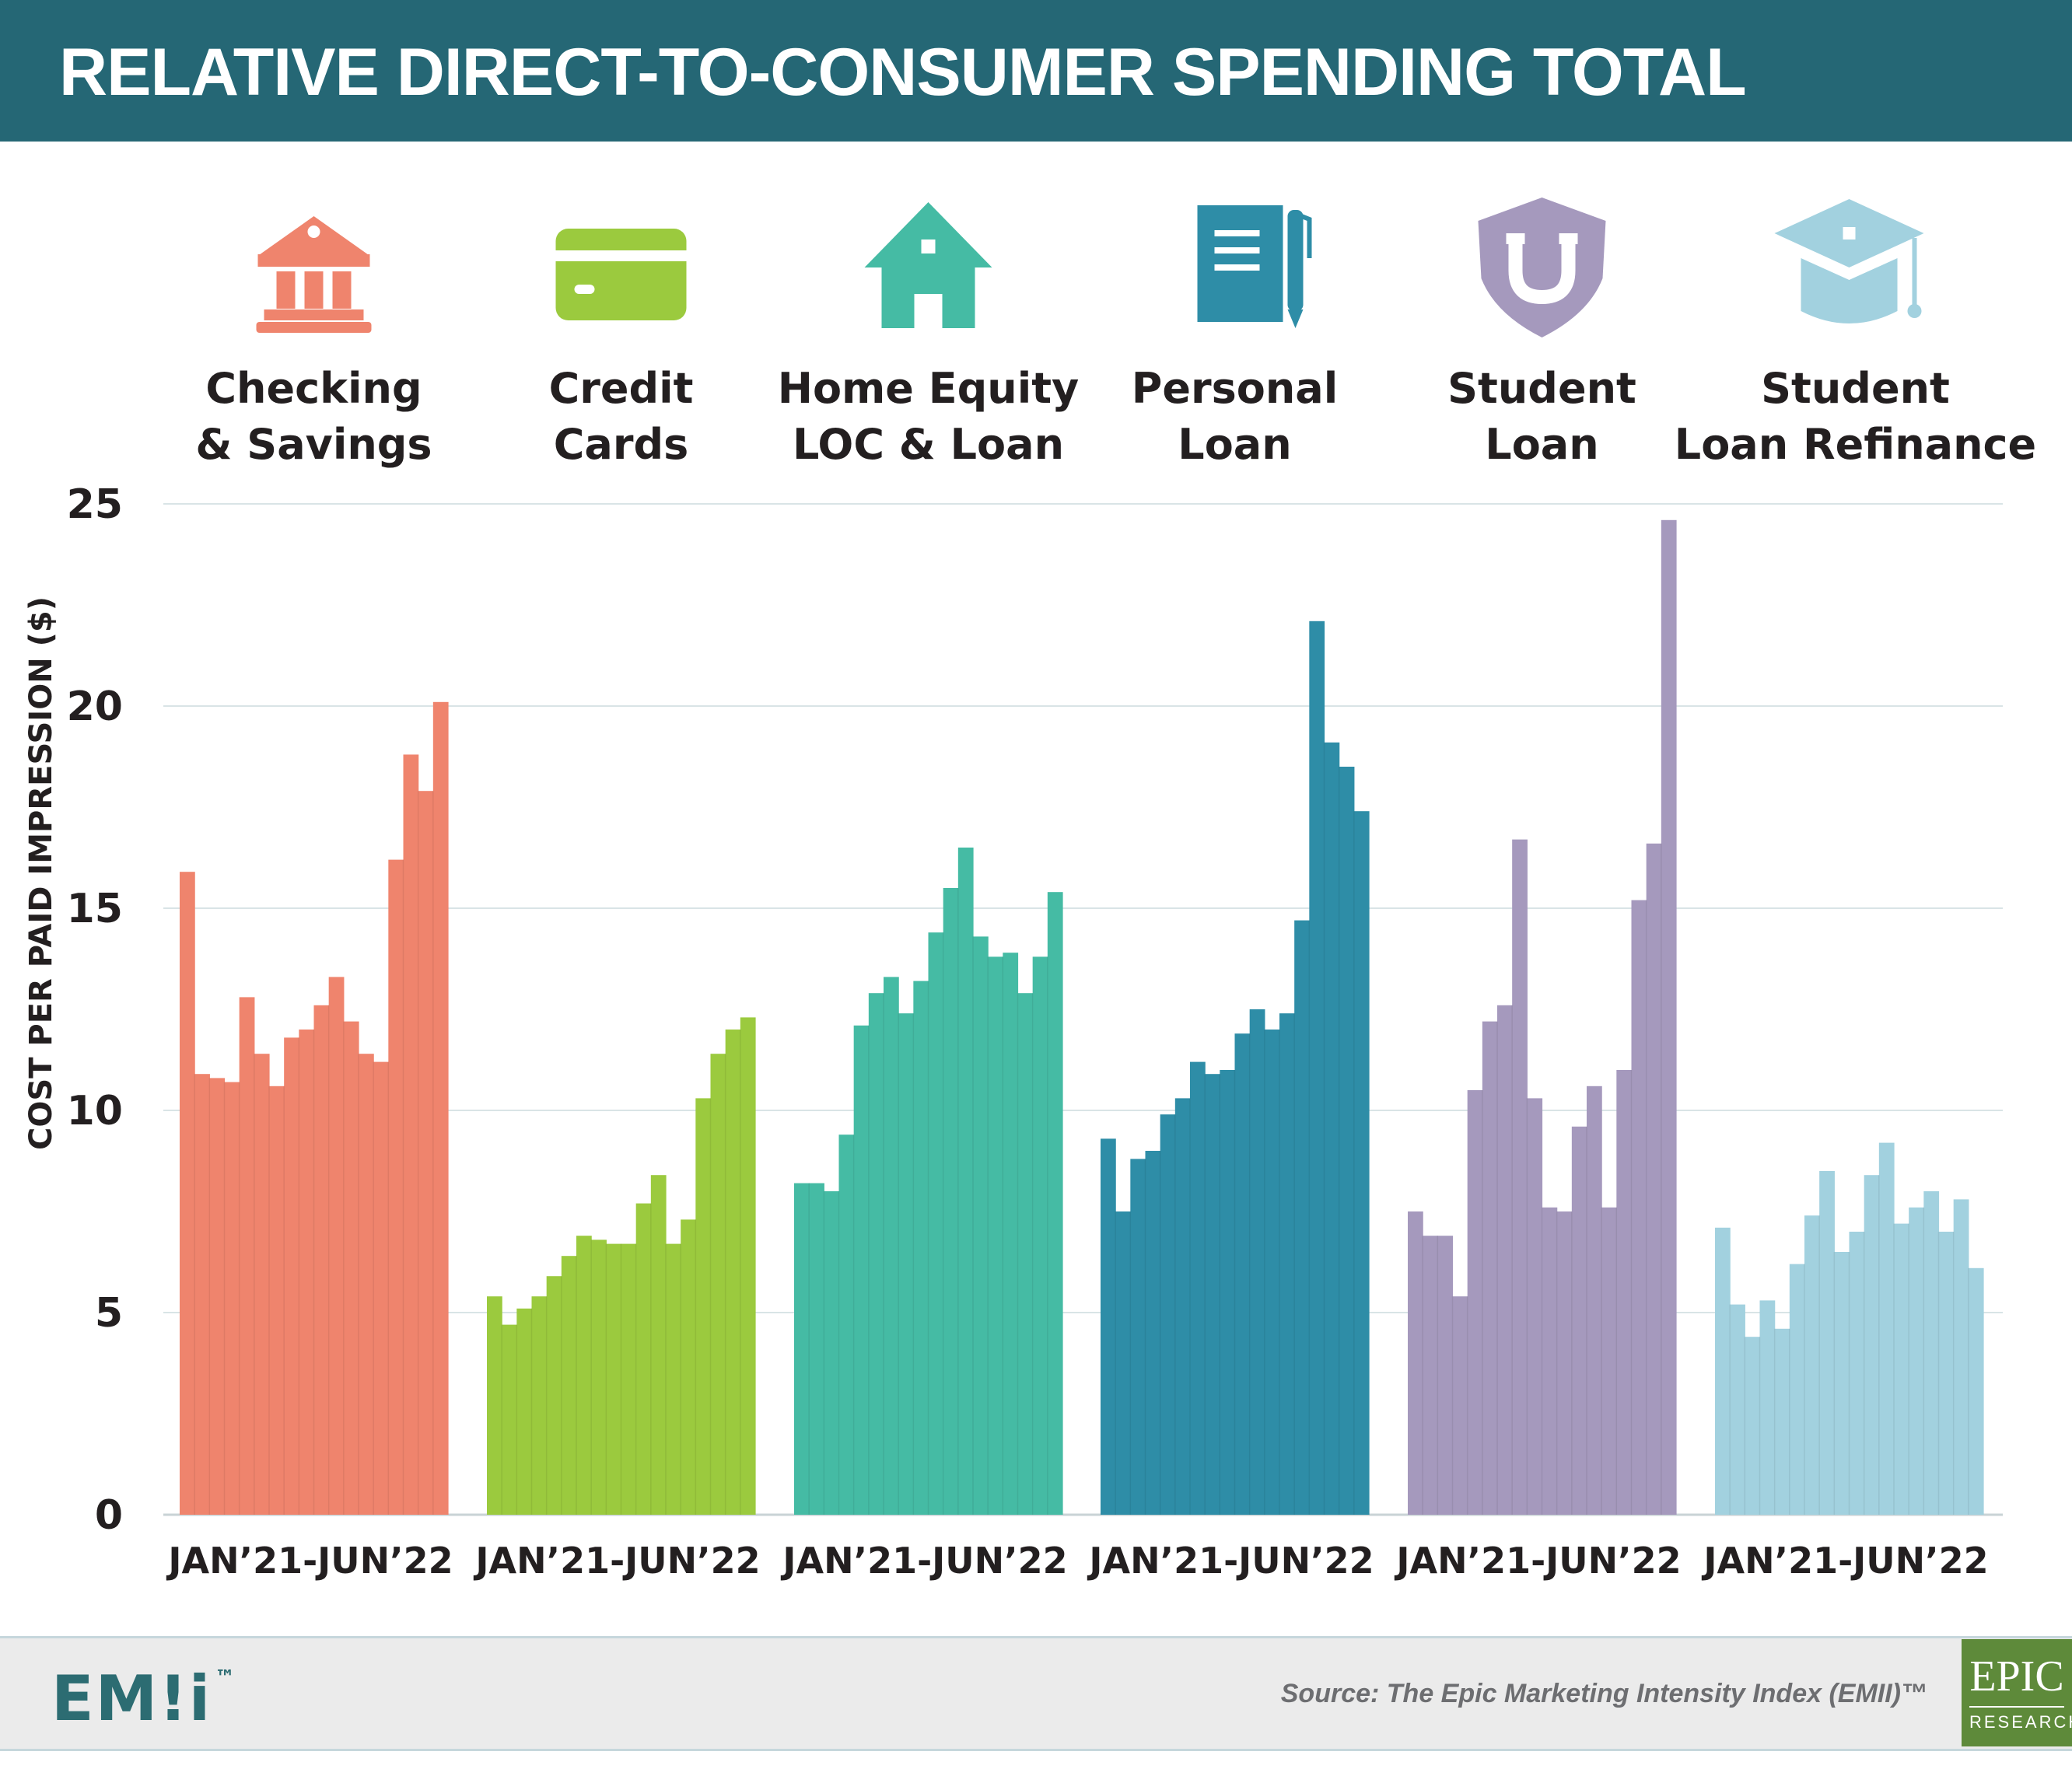  I want to click on y-tick-label: 15, so click(95, 909).